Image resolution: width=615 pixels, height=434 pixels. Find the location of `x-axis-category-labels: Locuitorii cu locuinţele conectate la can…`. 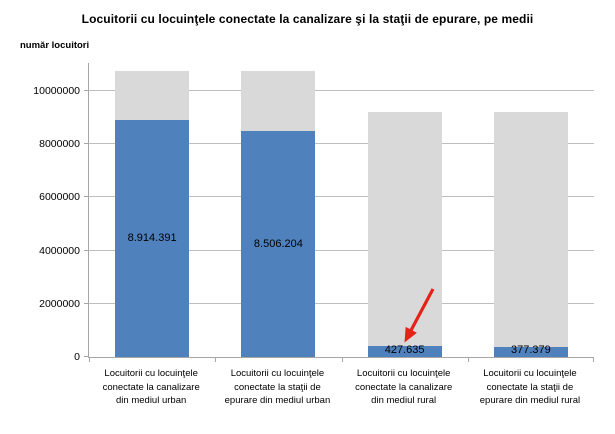

x-axis-category-labels: Locuitorii cu locuinţele conectate la can… is located at coordinates (340, 389).